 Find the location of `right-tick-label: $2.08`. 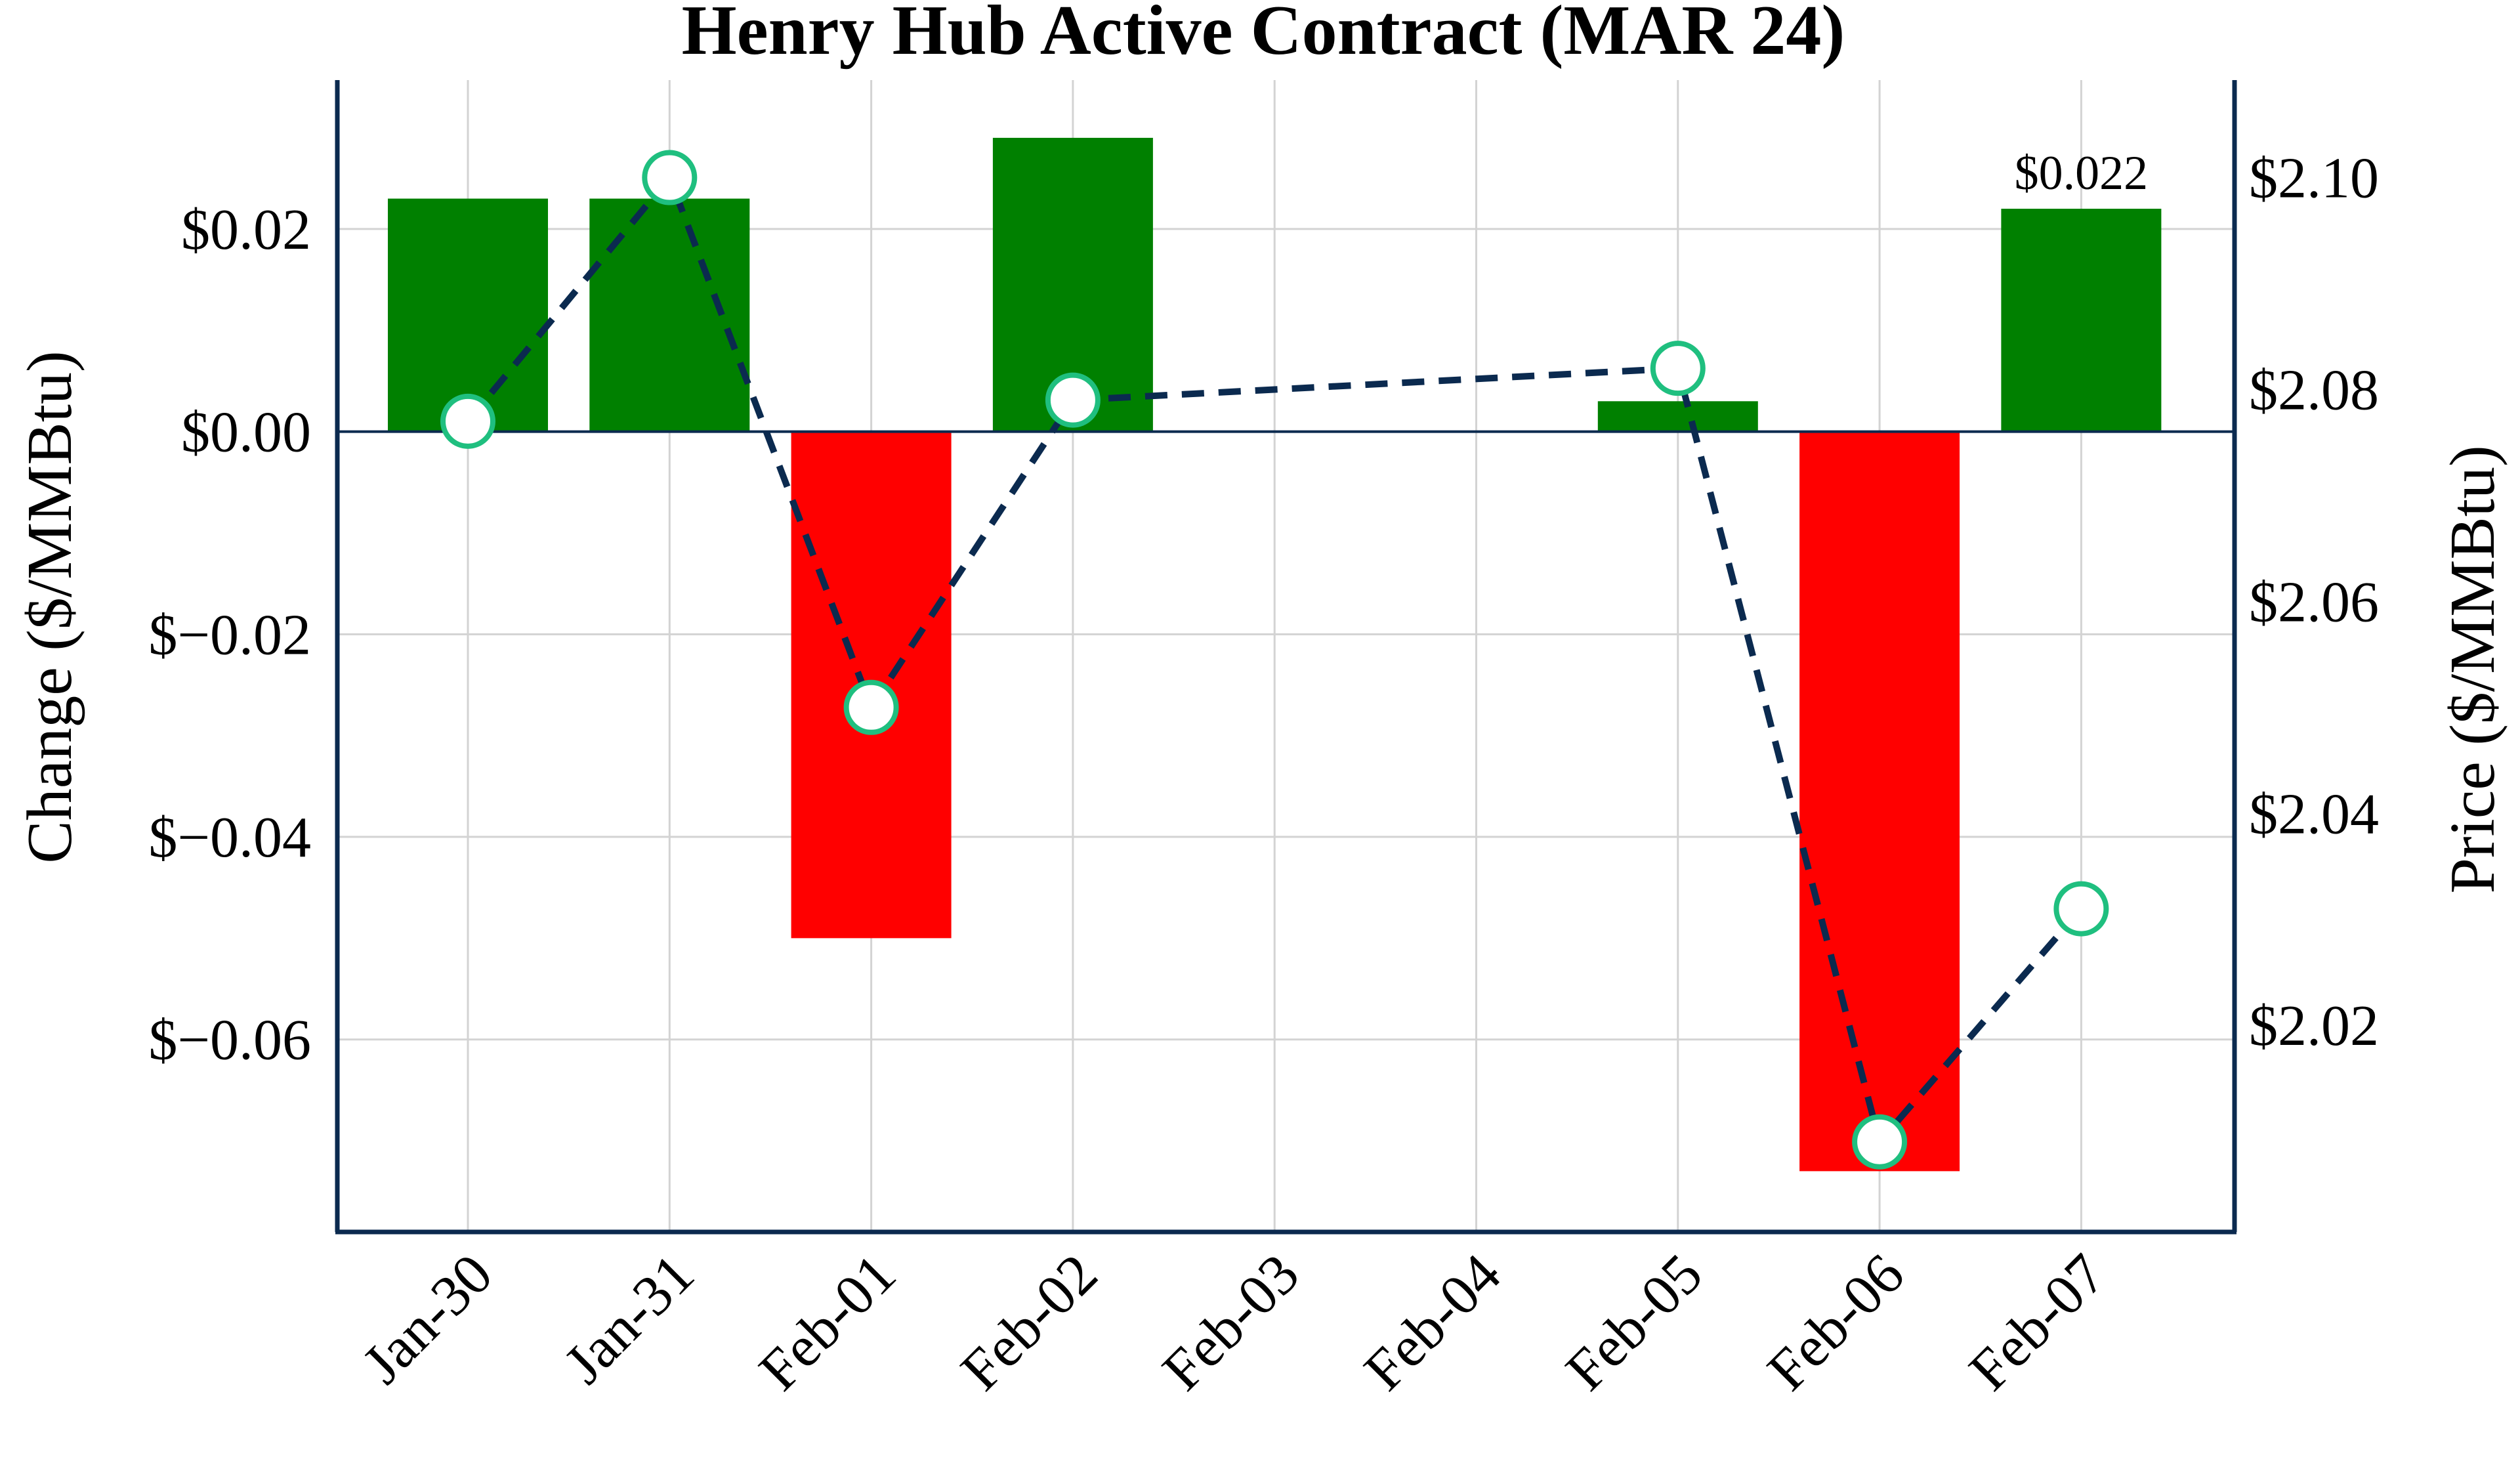

right-tick-label: $2.08 is located at coordinates (2314, 390).